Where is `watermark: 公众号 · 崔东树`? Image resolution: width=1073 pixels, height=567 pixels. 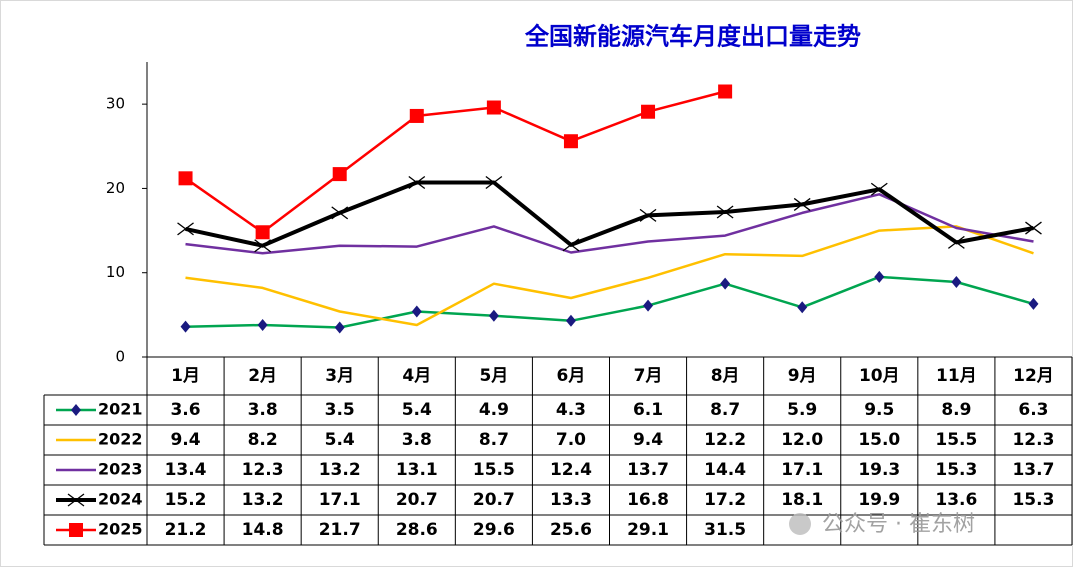
watermark: 公众号 · 崔东树 is located at coordinates (898, 524).